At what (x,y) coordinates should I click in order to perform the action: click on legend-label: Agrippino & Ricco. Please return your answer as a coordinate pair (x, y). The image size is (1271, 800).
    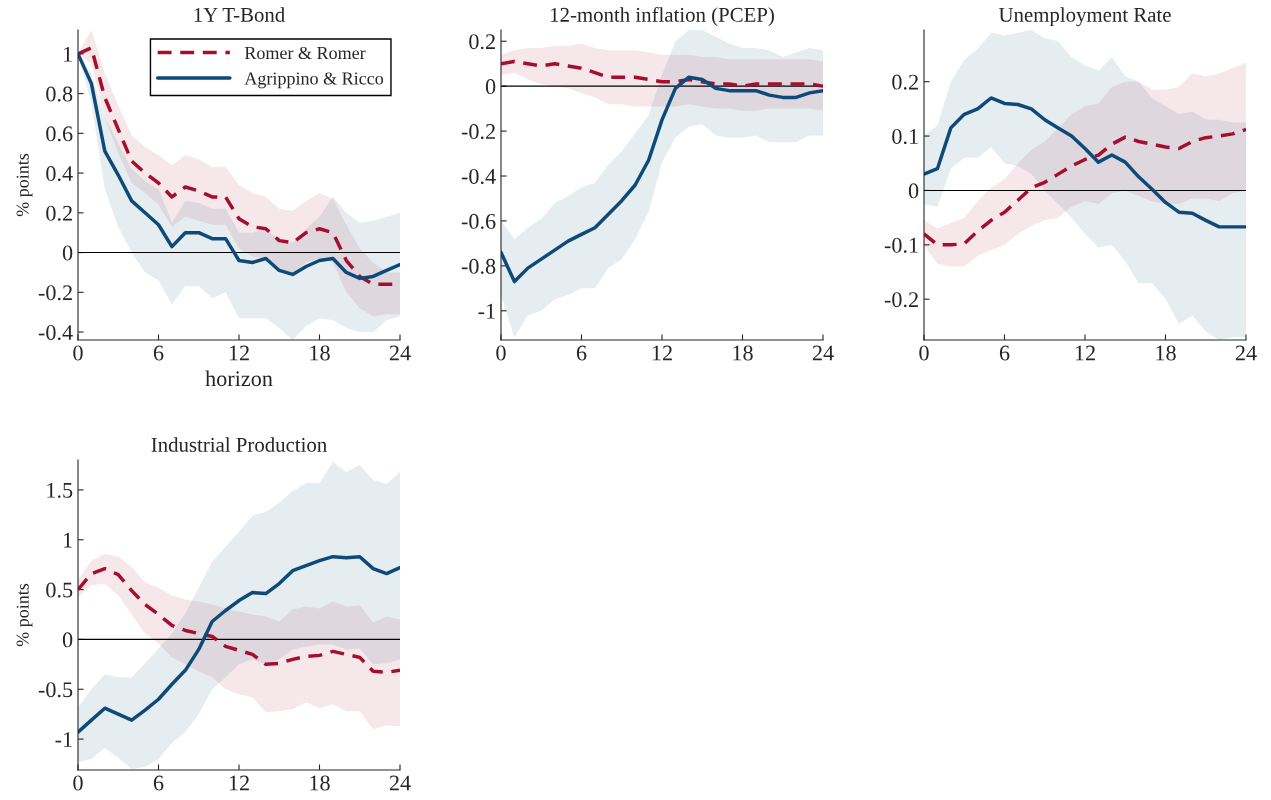
    Looking at the image, I should click on (314, 80).